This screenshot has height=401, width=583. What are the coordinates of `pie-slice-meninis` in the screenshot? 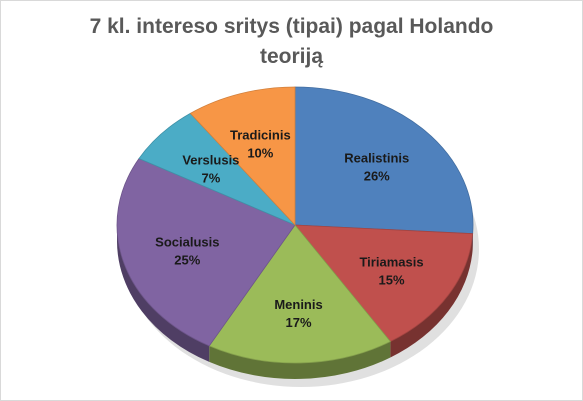 It's located at (300, 294).